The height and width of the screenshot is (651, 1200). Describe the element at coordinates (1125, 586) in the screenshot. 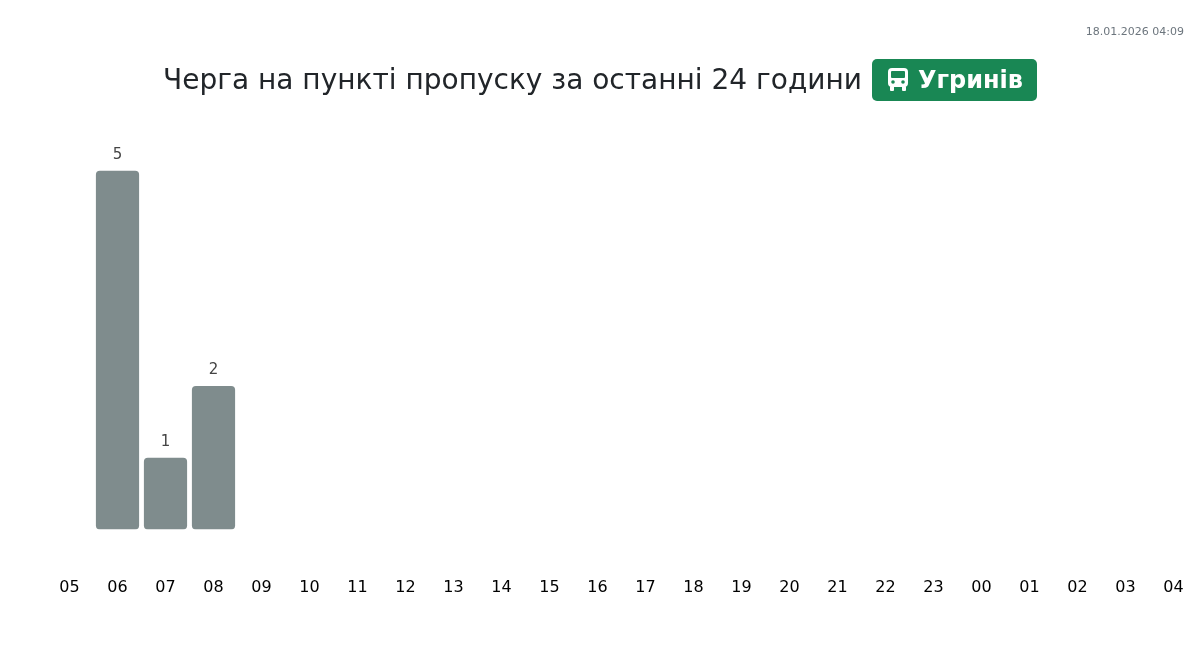

I see `x-tick-label: 03` at that location.